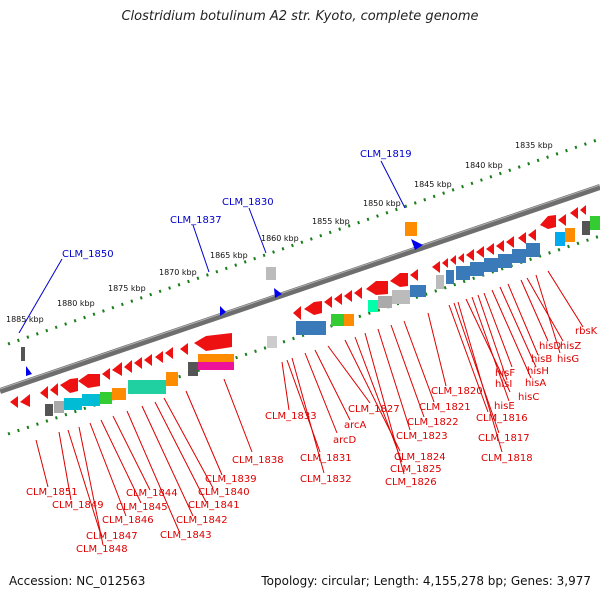 The image size is (600, 600). Describe the element at coordinates (386, 154) in the screenshot. I see `gene-label-CLM_1819: CLM_1819` at that location.